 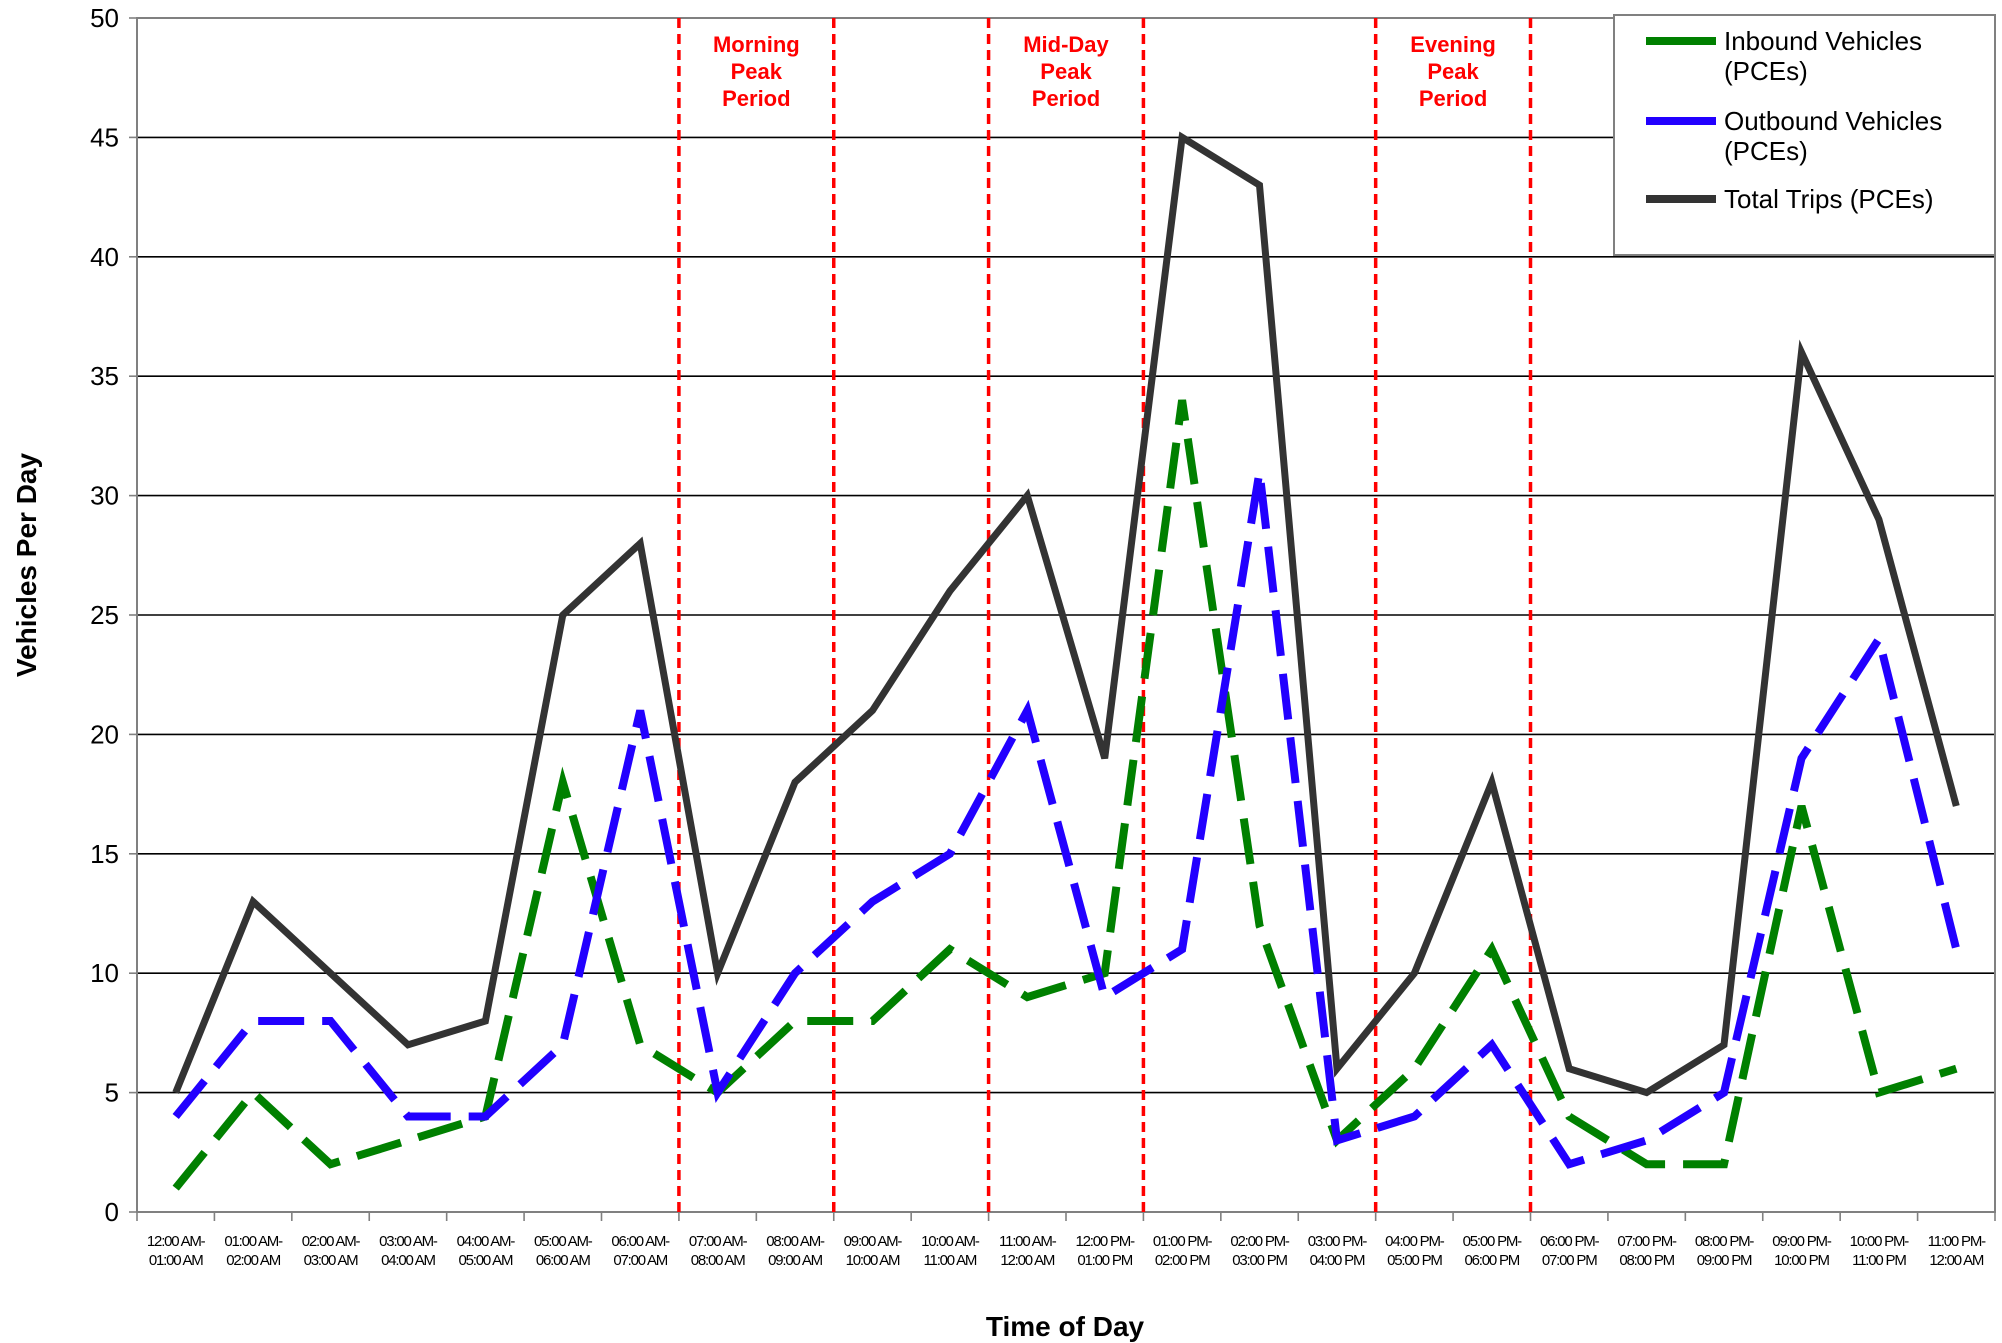 What do you see at coordinates (1833, 136) in the screenshot?
I see `legend-label-1: Outbound Vehicles (PCEs)` at bounding box center [1833, 136].